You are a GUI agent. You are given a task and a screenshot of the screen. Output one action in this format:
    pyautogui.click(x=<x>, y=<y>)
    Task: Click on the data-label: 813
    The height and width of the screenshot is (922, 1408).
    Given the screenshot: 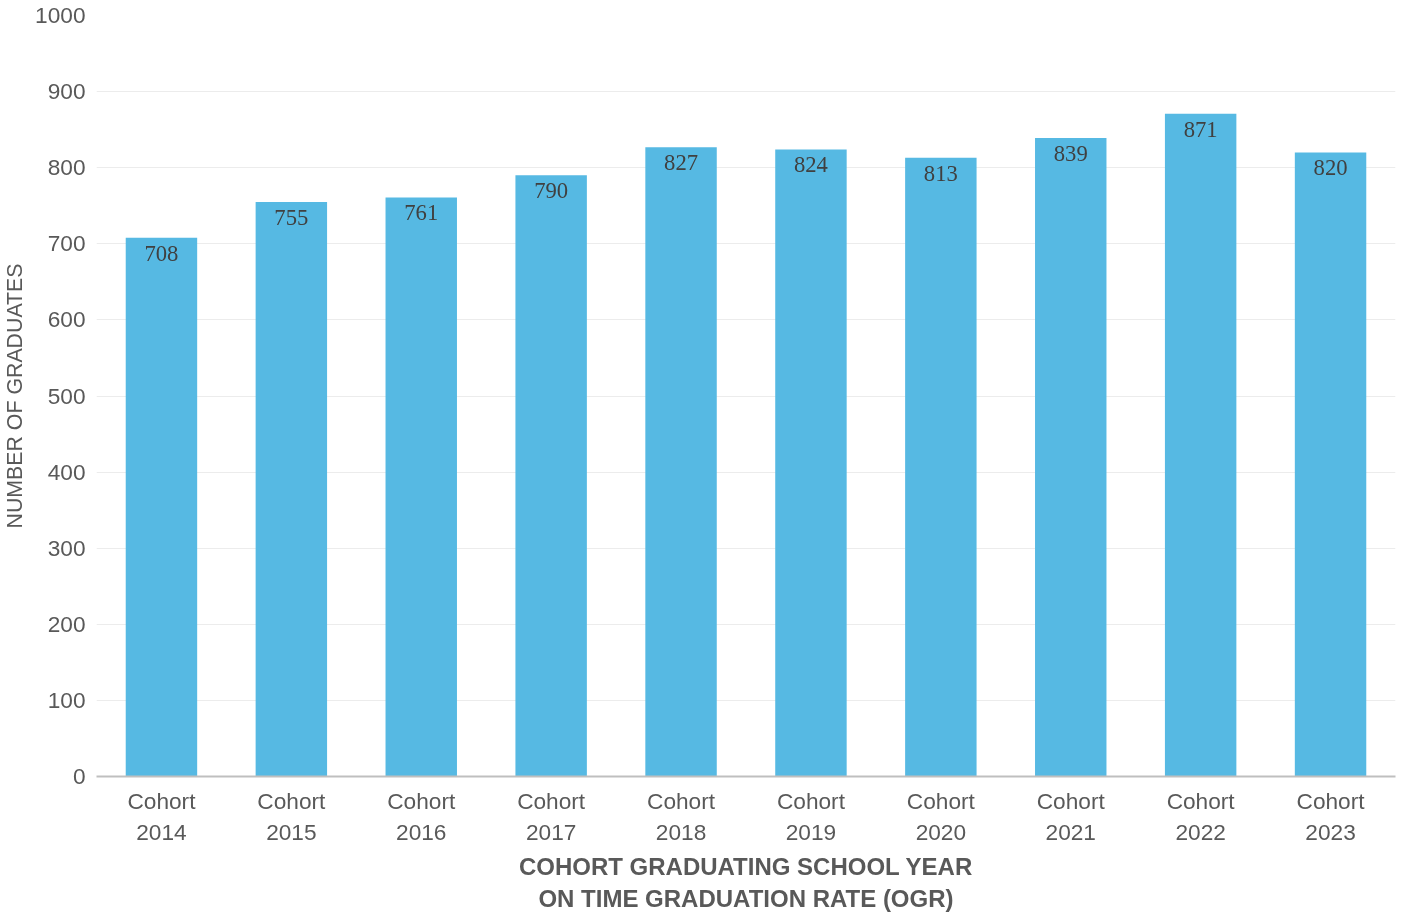 What is the action you would take?
    pyautogui.click(x=940, y=173)
    